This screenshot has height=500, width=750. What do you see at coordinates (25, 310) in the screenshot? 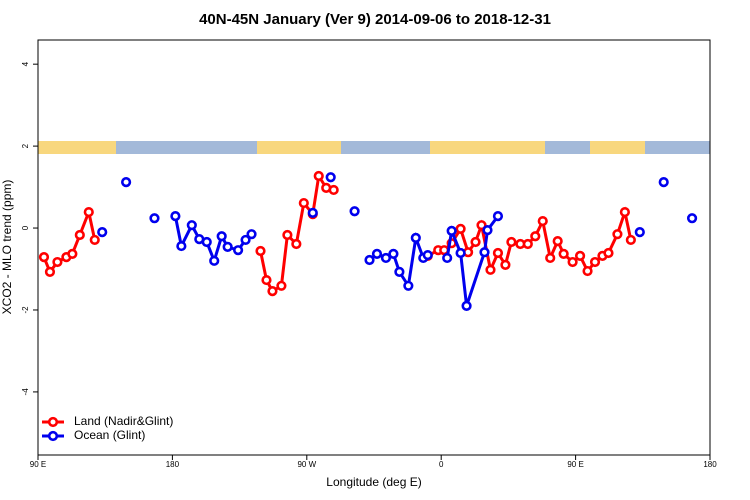
I see `y-tick-label: -2` at bounding box center [25, 310].